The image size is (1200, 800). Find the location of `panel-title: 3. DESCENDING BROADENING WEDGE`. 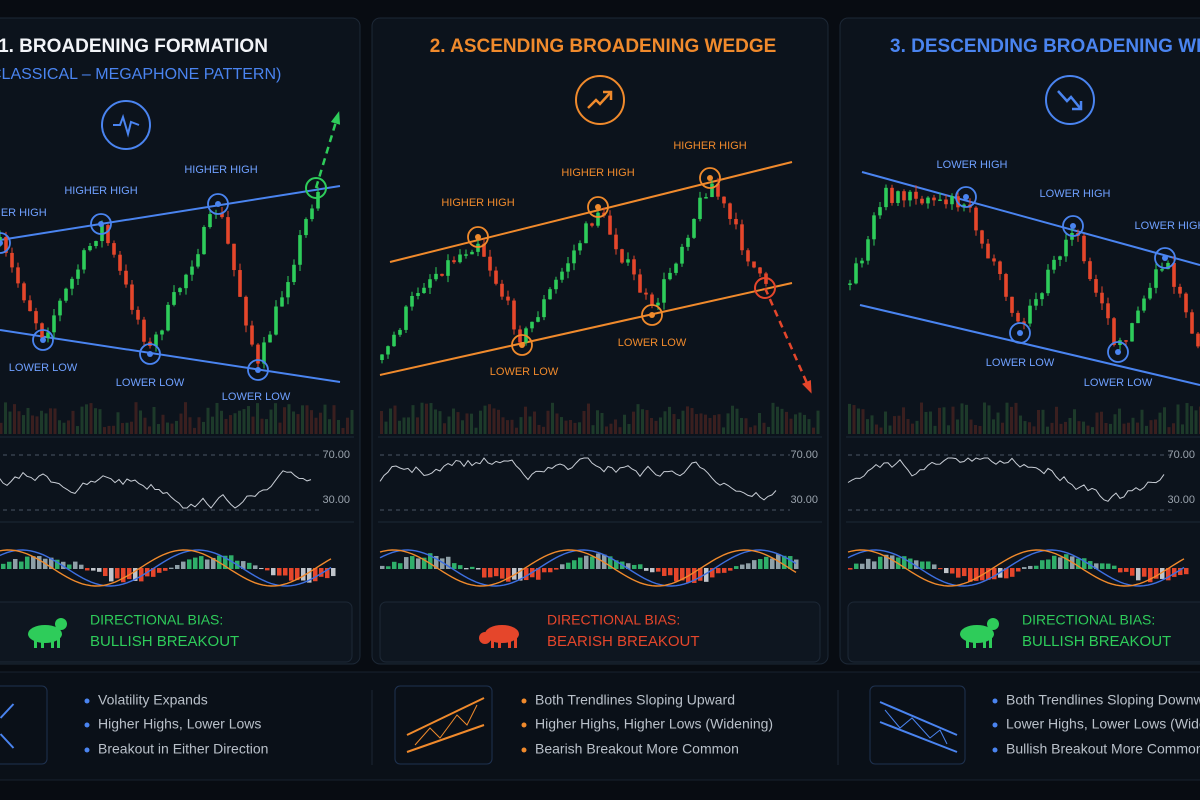

panel-title: 3. DESCENDING BROADENING WEDGE is located at coordinates (1045, 46).